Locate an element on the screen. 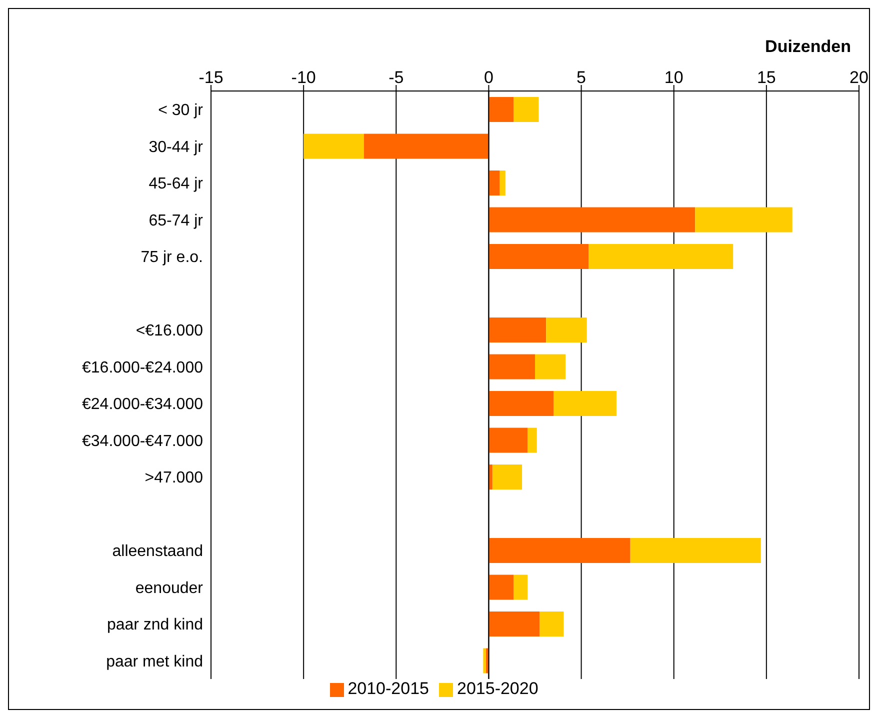  y-tick-label: €24.000-€34.000 is located at coordinates (143, 405).